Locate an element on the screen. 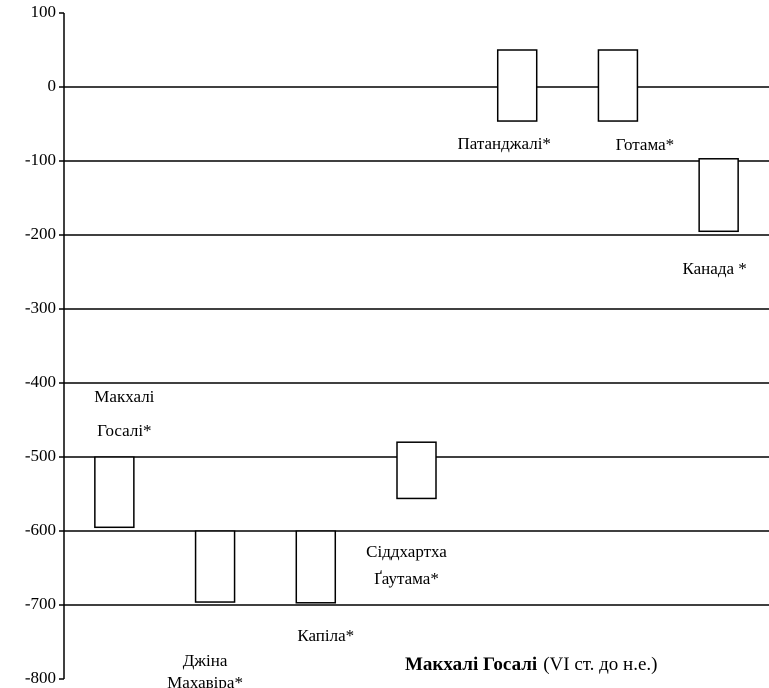 Image resolution: width=769 pixels, height=688 pixels. y-tick-label: -100 is located at coordinates (40, 159).